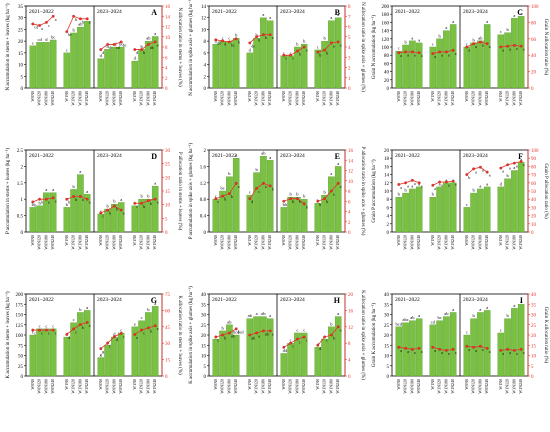 Image resolution: width=550 pixels, height=432 pixels. I want to click on y2-tick-label: 30, so click(534, 316).